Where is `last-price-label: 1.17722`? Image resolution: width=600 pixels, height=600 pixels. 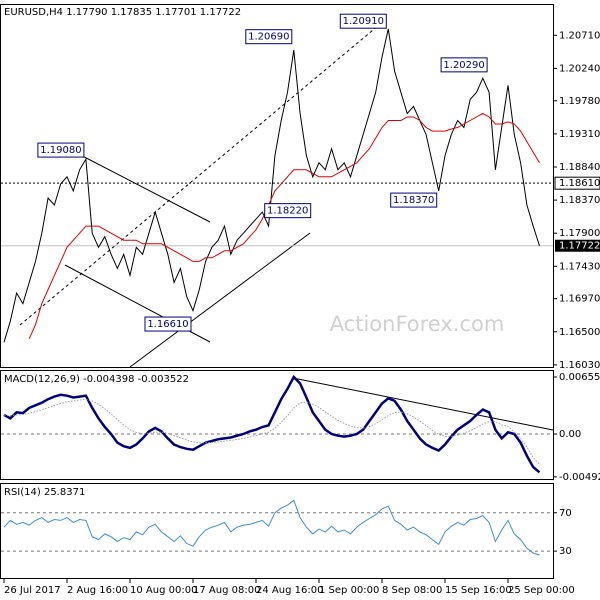 last-price-label: 1.17722 is located at coordinates (579, 246).